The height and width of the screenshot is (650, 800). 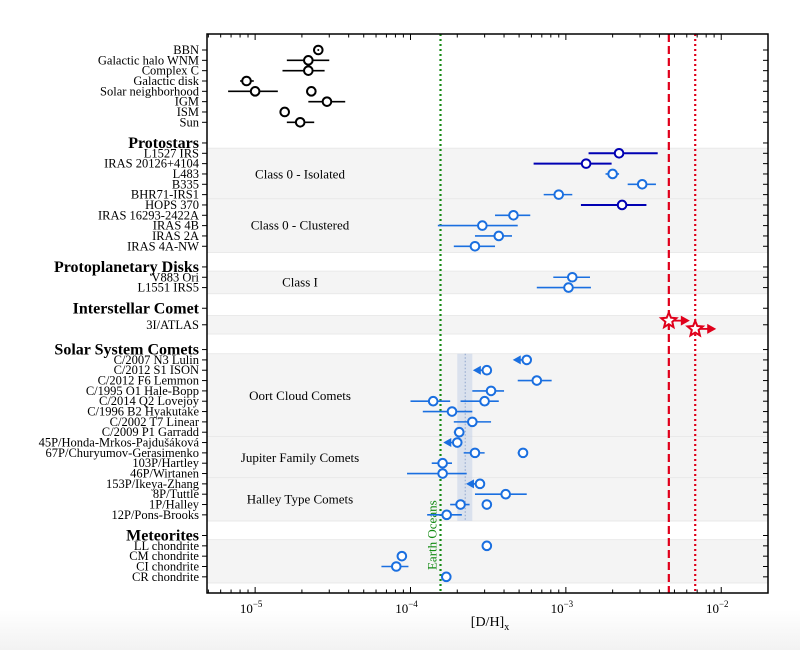 I want to click on x-axis-title-main: [D/H], so click(x=487, y=622).